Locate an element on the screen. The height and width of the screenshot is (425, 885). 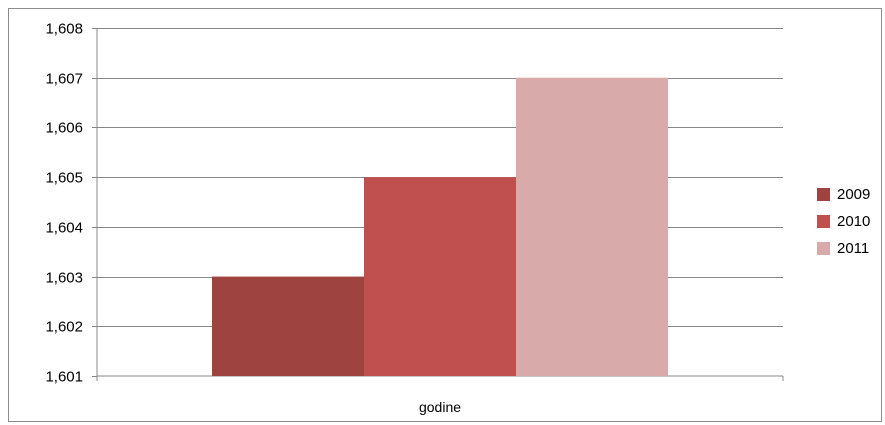
legend-label-2011: 2011 is located at coordinates (853, 248).